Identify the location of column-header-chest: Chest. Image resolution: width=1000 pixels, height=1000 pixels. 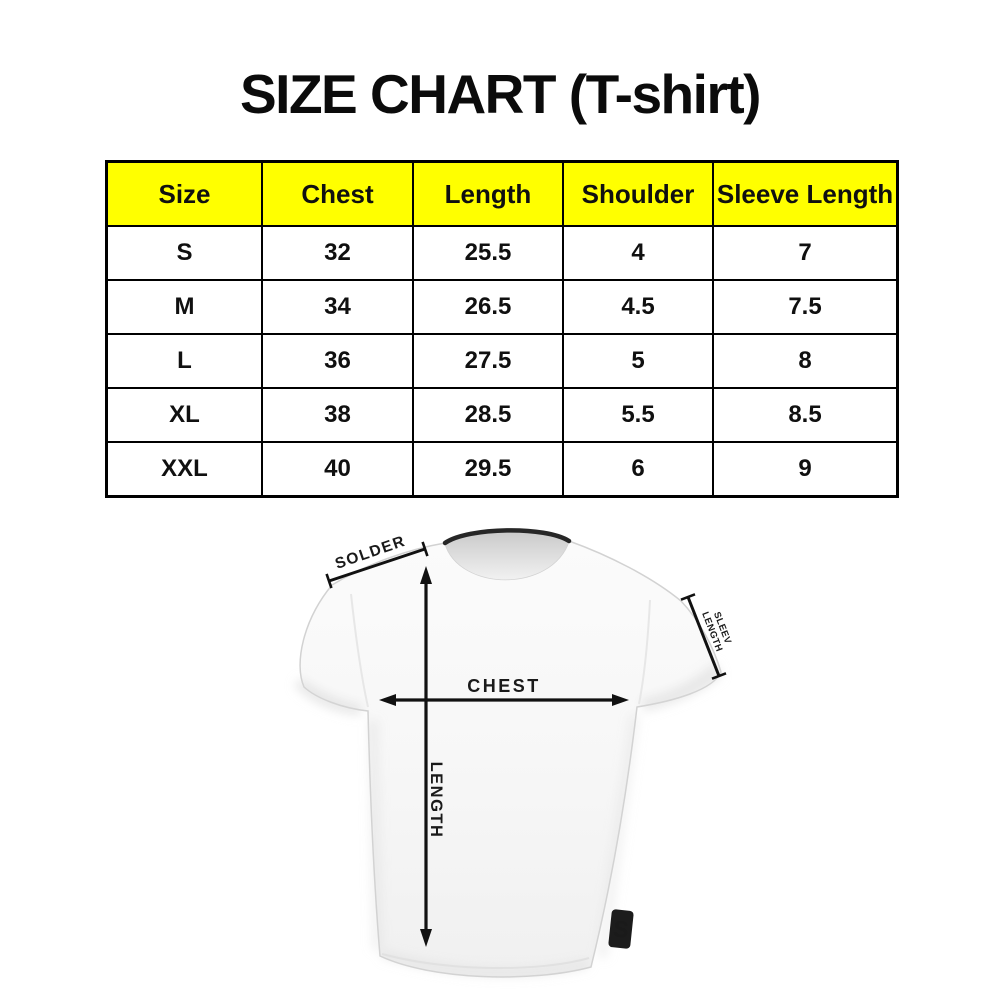
(338, 195).